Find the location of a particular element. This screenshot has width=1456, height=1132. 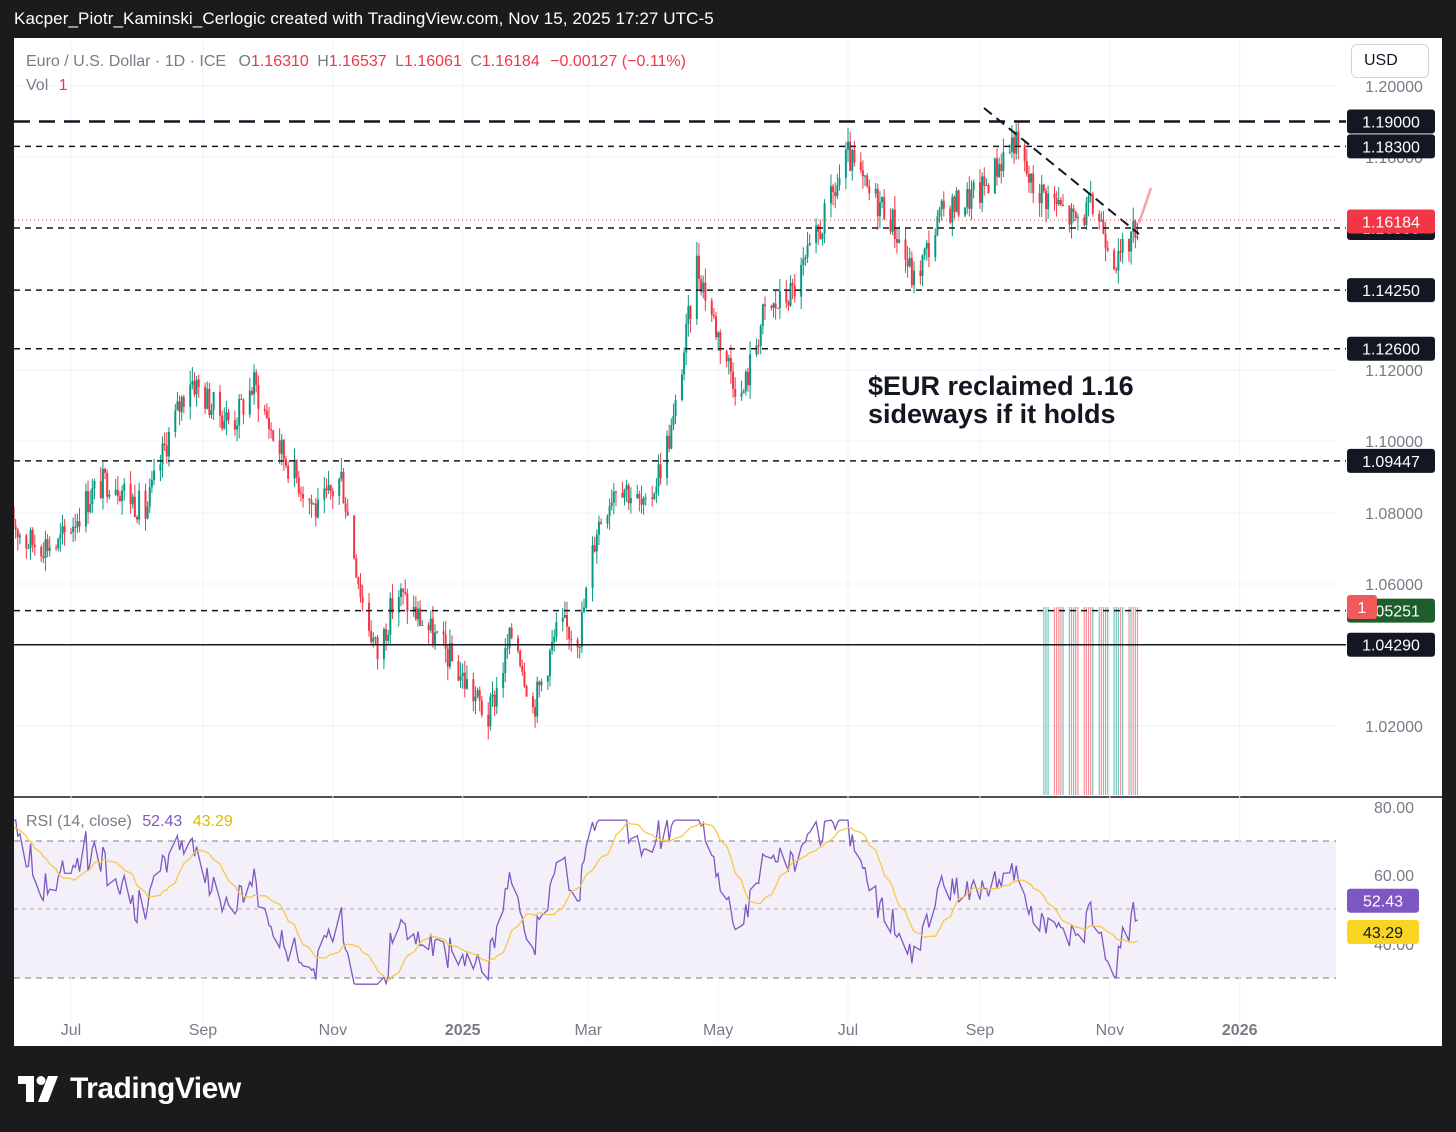

volume-legend: Vol 1 is located at coordinates (47, 86).